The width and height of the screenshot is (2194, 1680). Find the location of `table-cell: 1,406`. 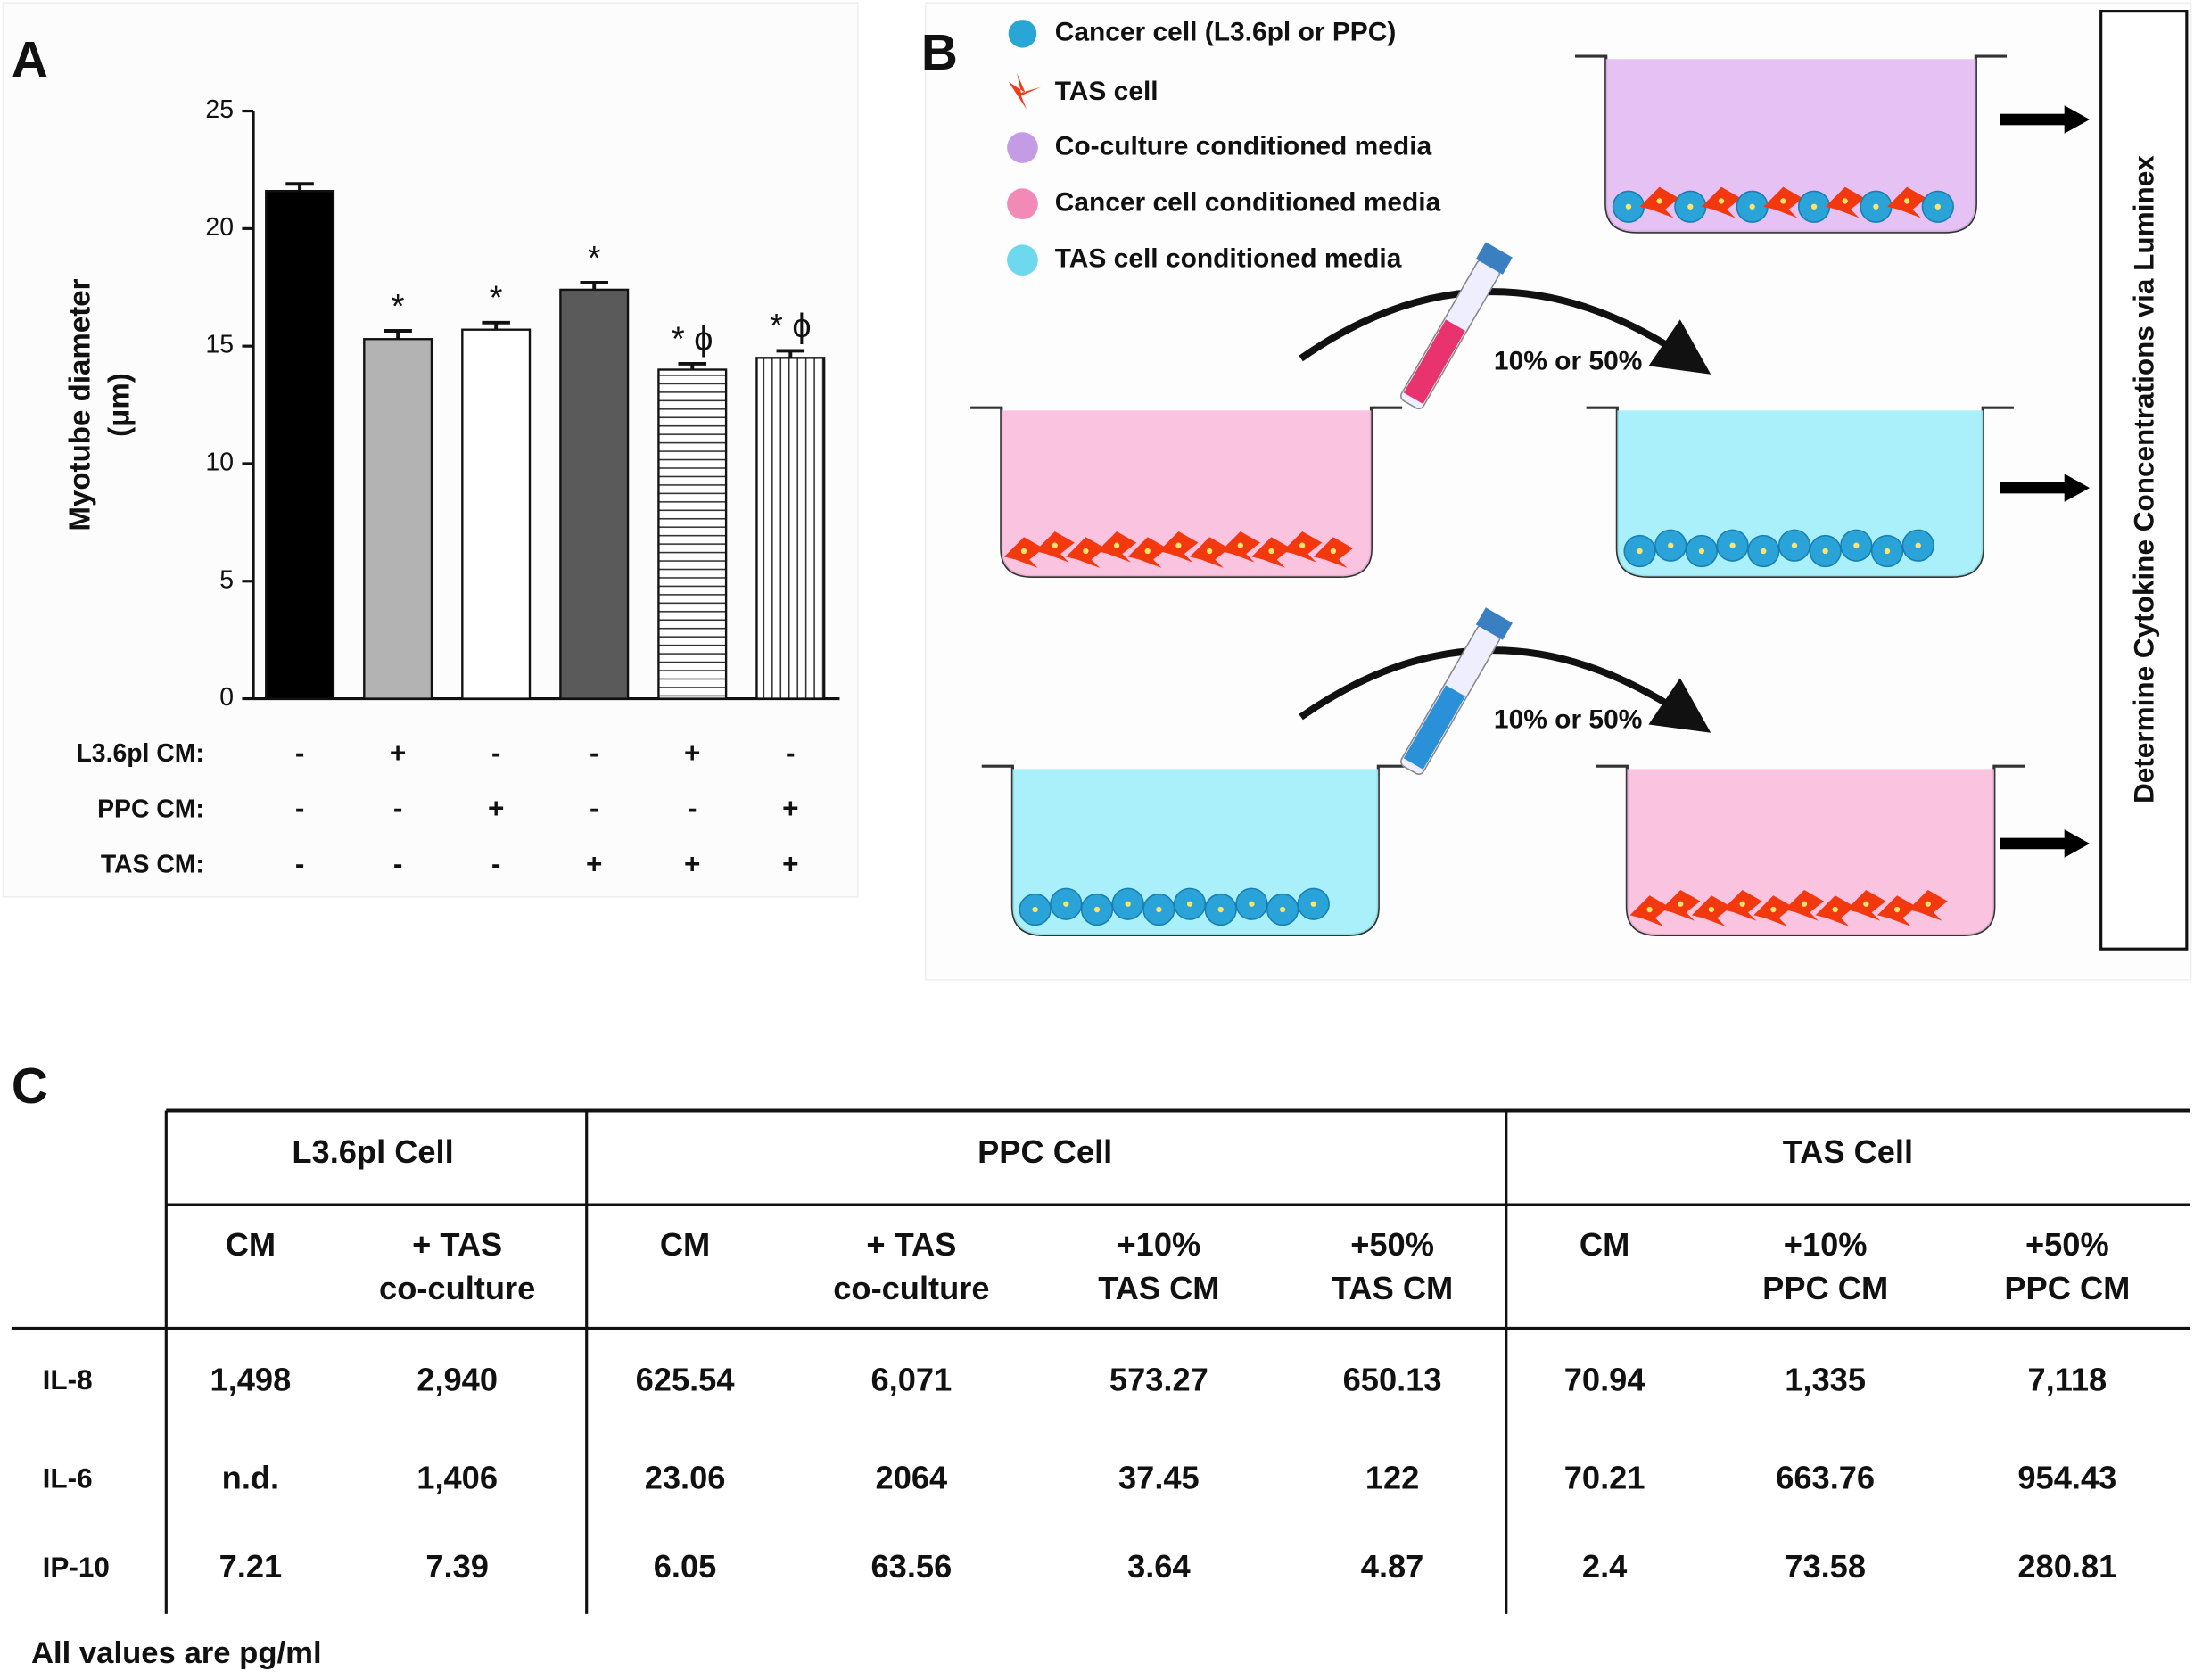

table-cell: 1,406 is located at coordinates (457, 1478).